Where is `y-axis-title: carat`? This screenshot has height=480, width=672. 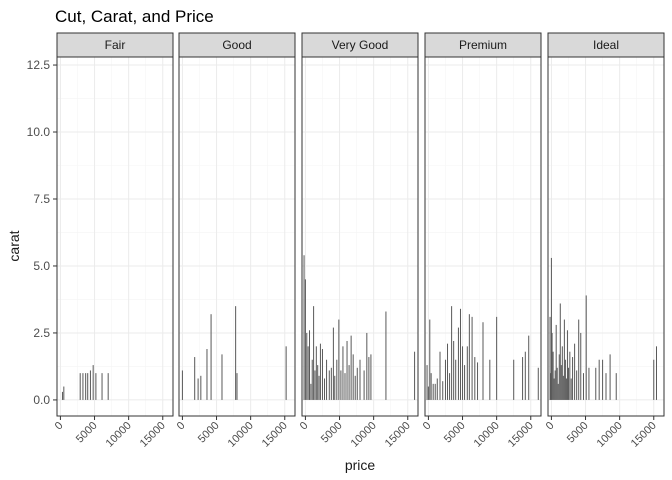
y-axis-title: carat is located at coordinates (14, 245).